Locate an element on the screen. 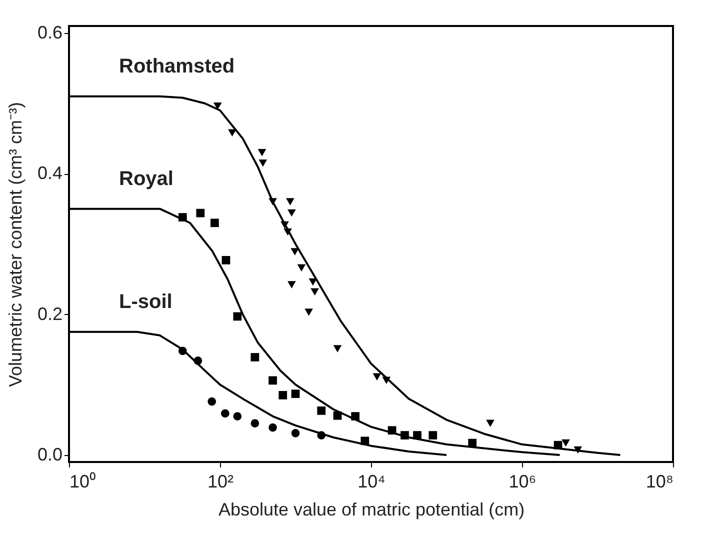 The image size is (725, 547). series-label: Rothamsted is located at coordinates (177, 66).